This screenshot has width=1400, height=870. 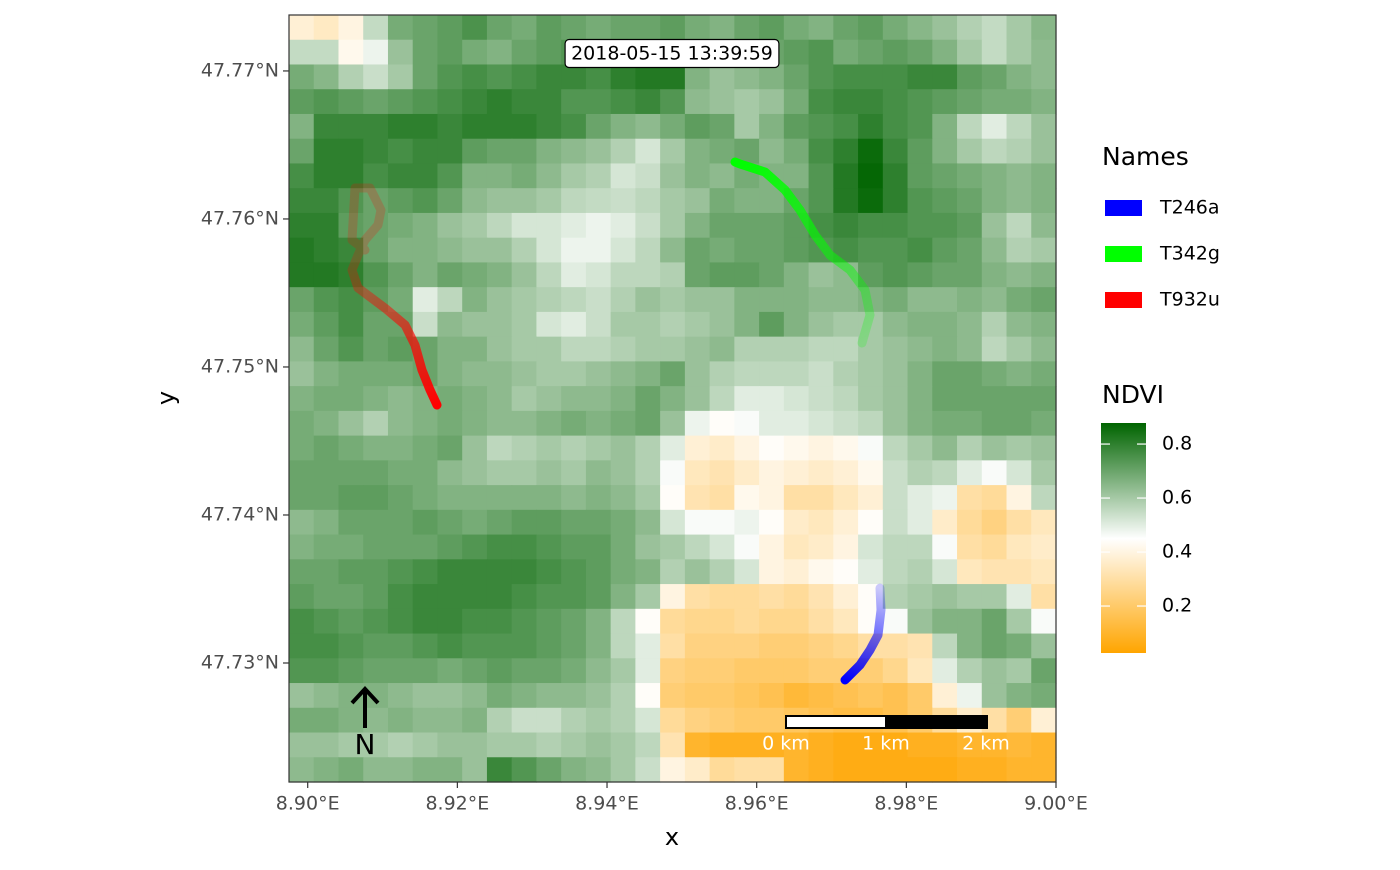 What do you see at coordinates (1189, 254) in the screenshot?
I see `legend-label: T342g` at bounding box center [1189, 254].